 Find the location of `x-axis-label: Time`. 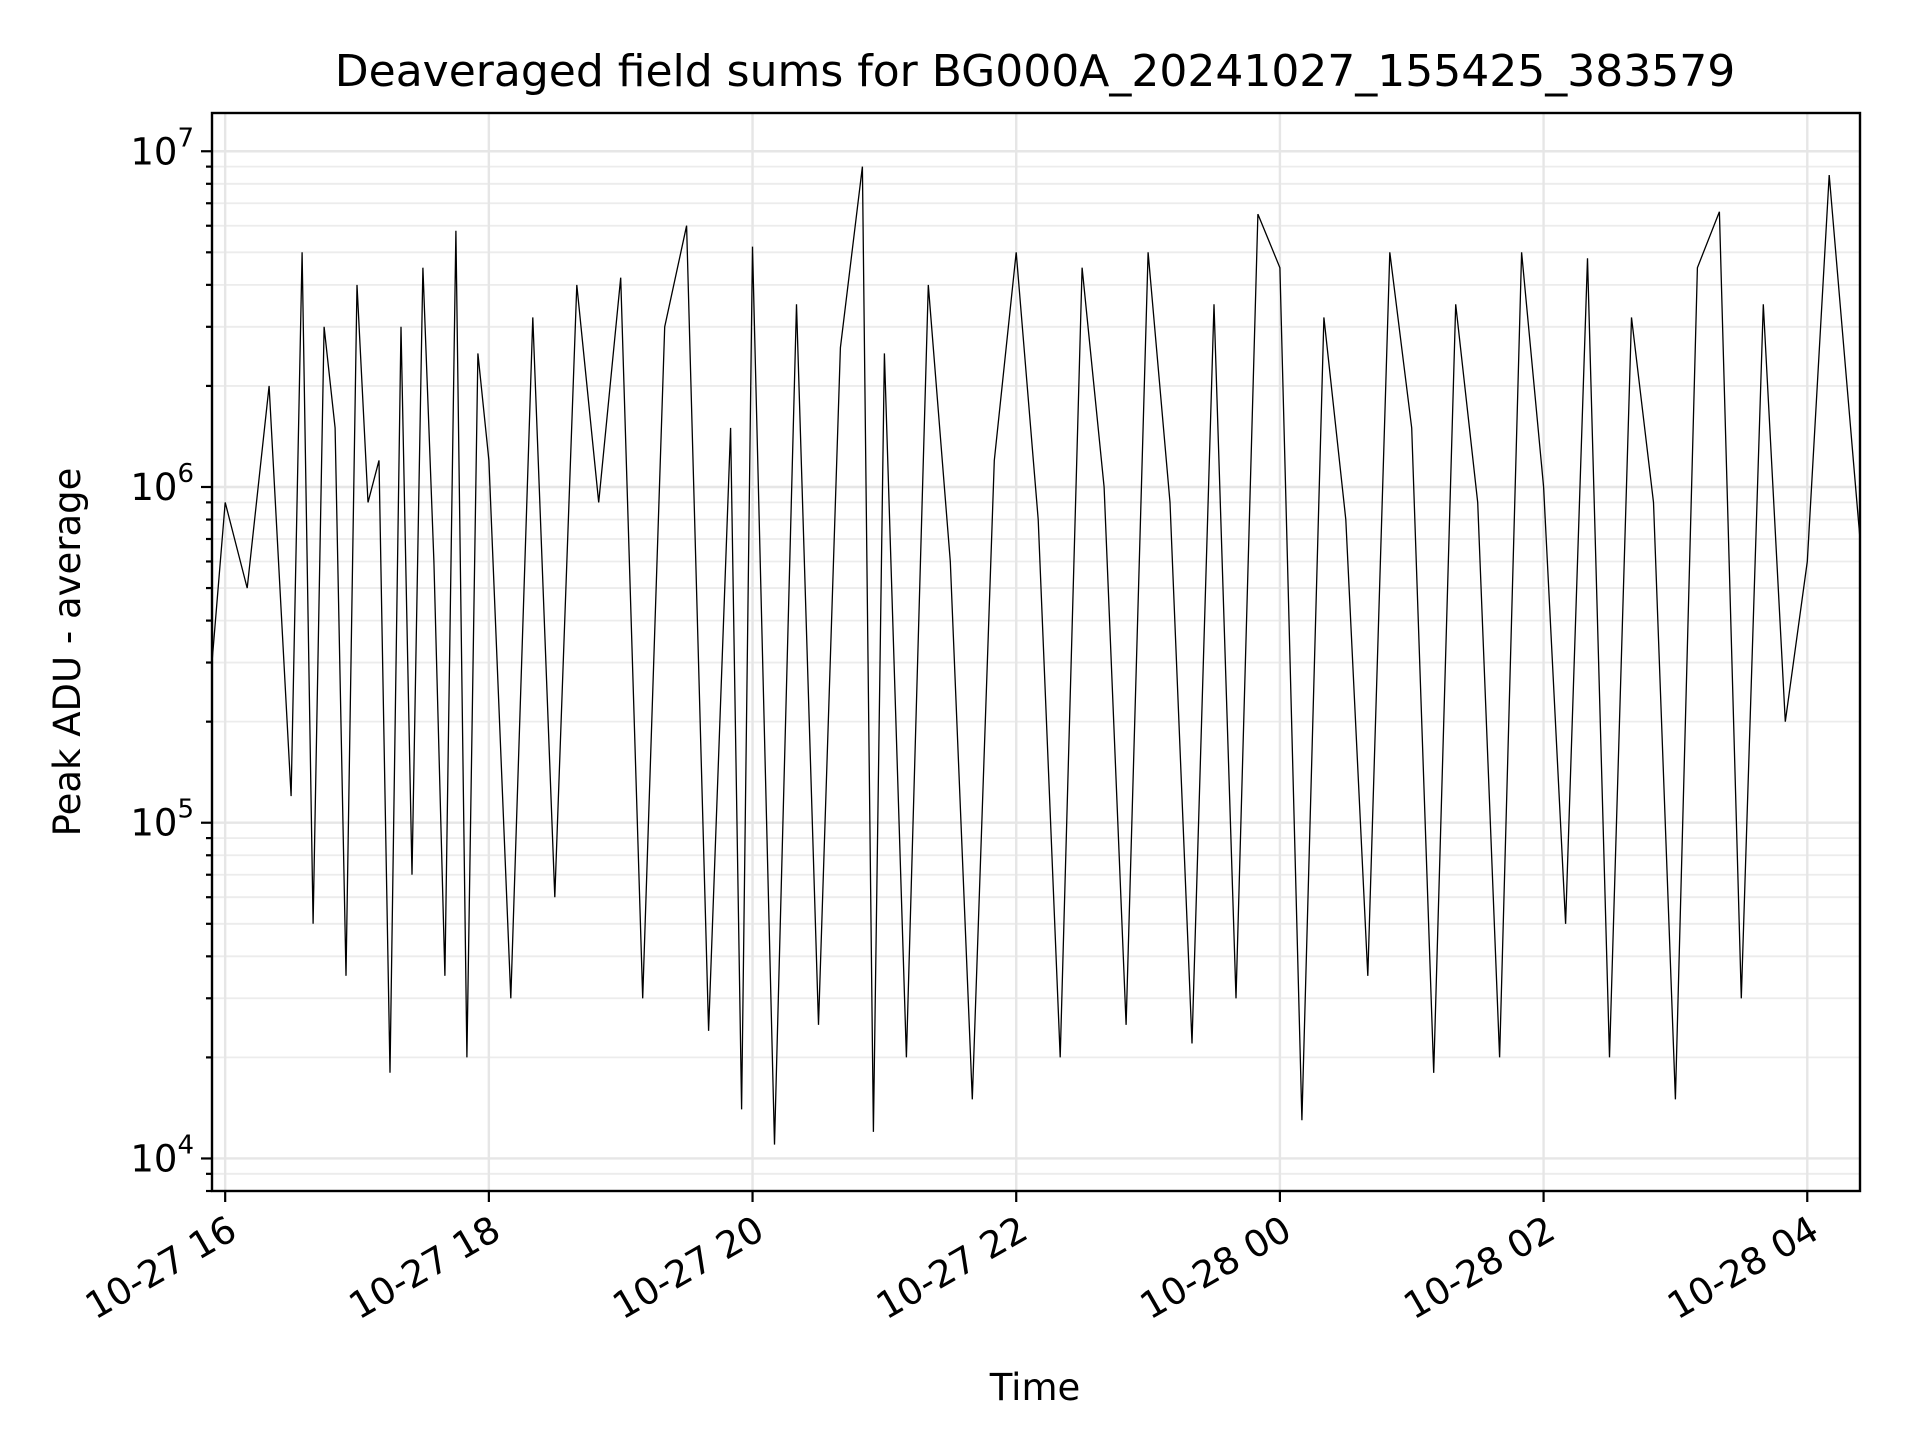

x-axis-label: Time is located at coordinates (1035, 1387).